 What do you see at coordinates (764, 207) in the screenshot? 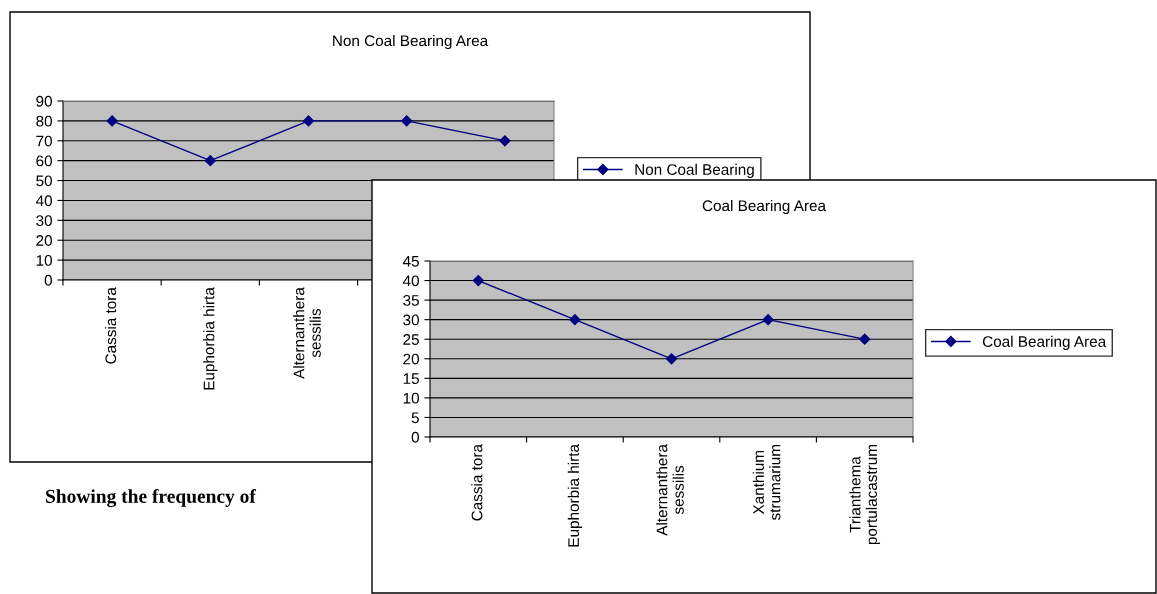
I see `chart-title: Coal Bearing Area` at bounding box center [764, 207].